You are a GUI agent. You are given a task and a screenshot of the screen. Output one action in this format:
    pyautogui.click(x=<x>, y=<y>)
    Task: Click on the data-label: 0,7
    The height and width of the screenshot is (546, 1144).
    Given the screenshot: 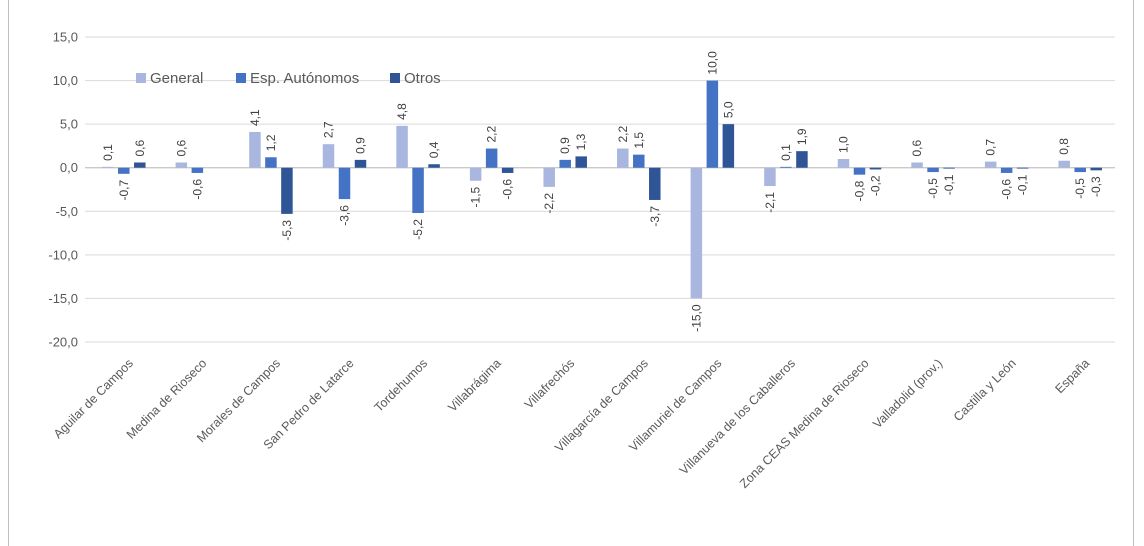 What is the action you would take?
    pyautogui.click(x=991, y=147)
    